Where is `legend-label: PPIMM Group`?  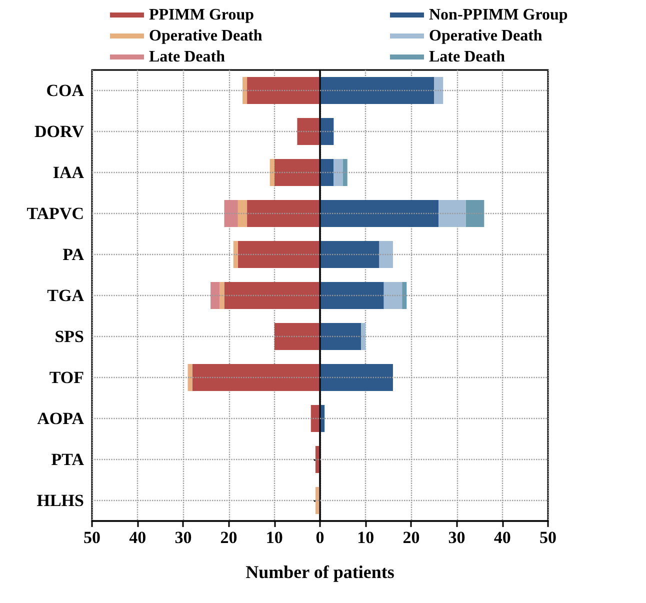
legend-label: PPIMM Group is located at coordinates (201, 15).